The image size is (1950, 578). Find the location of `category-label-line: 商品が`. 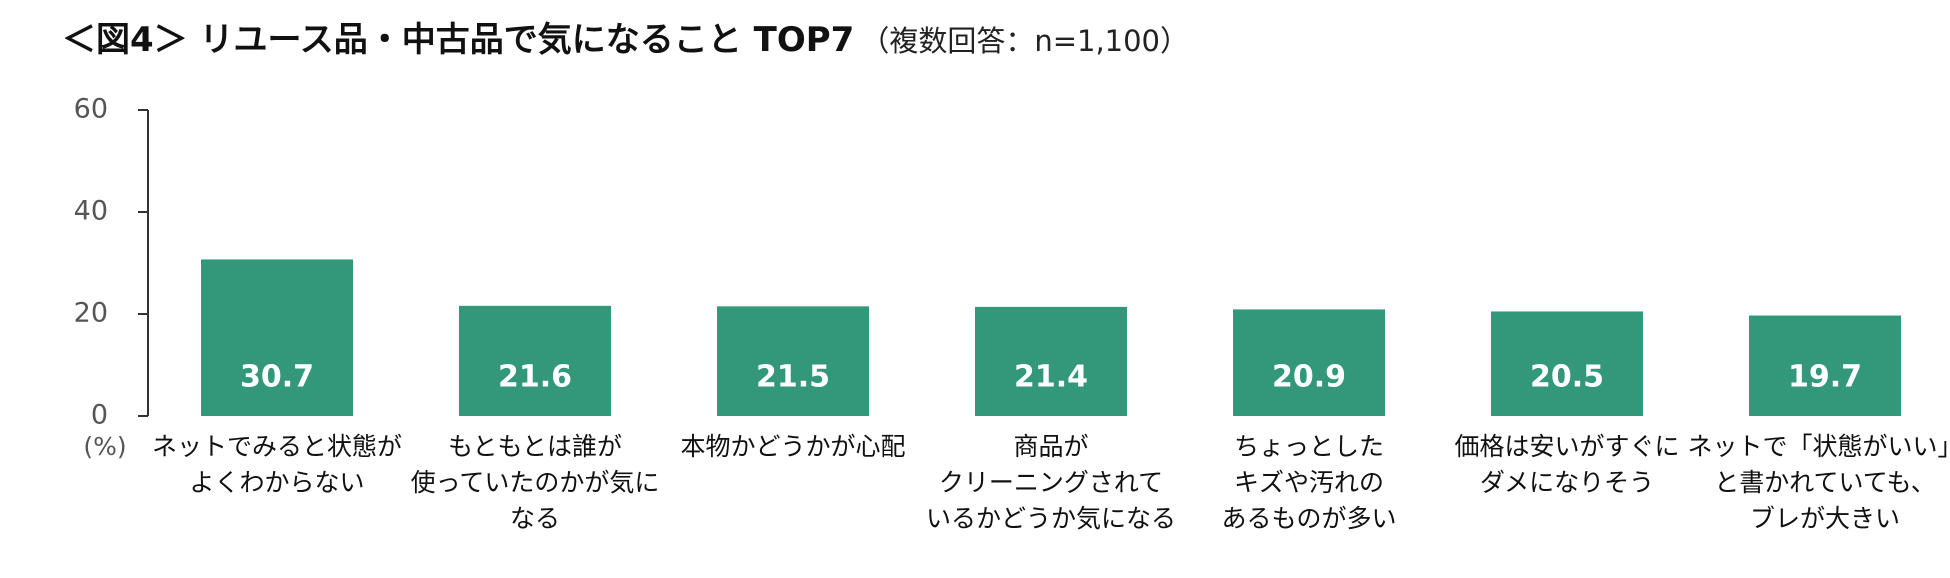

category-label-line: 商品が is located at coordinates (1050, 446).